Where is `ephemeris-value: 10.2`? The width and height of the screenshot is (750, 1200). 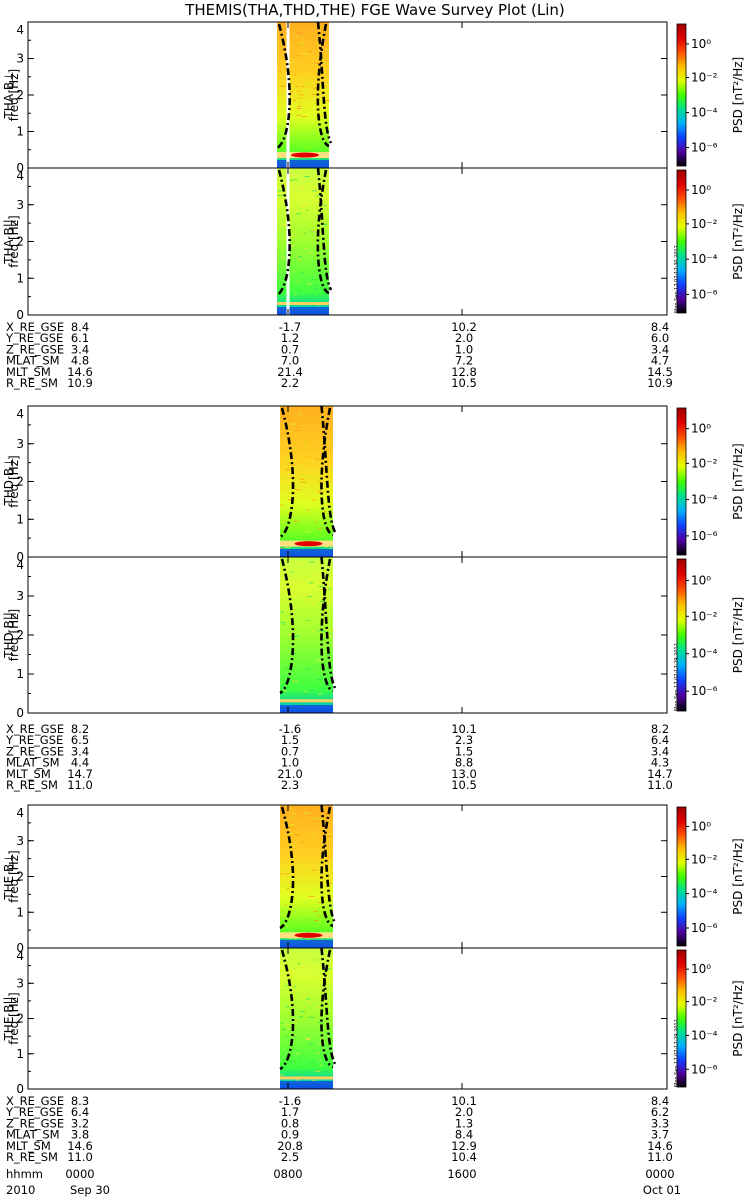
ephemeris-value: 10.2 is located at coordinates (464, 327).